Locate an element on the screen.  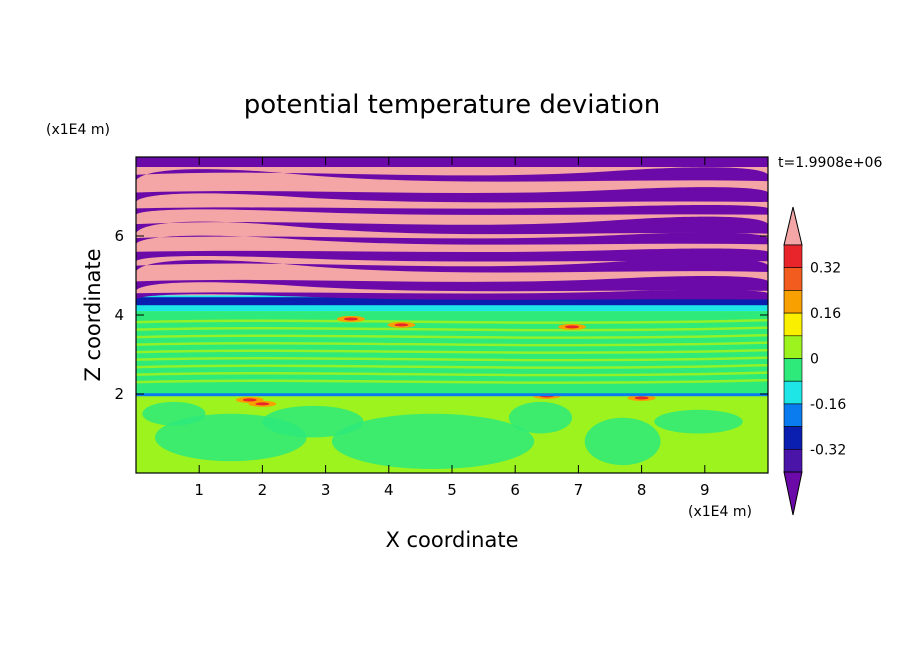
cold-band is located at coordinates (452, 301).